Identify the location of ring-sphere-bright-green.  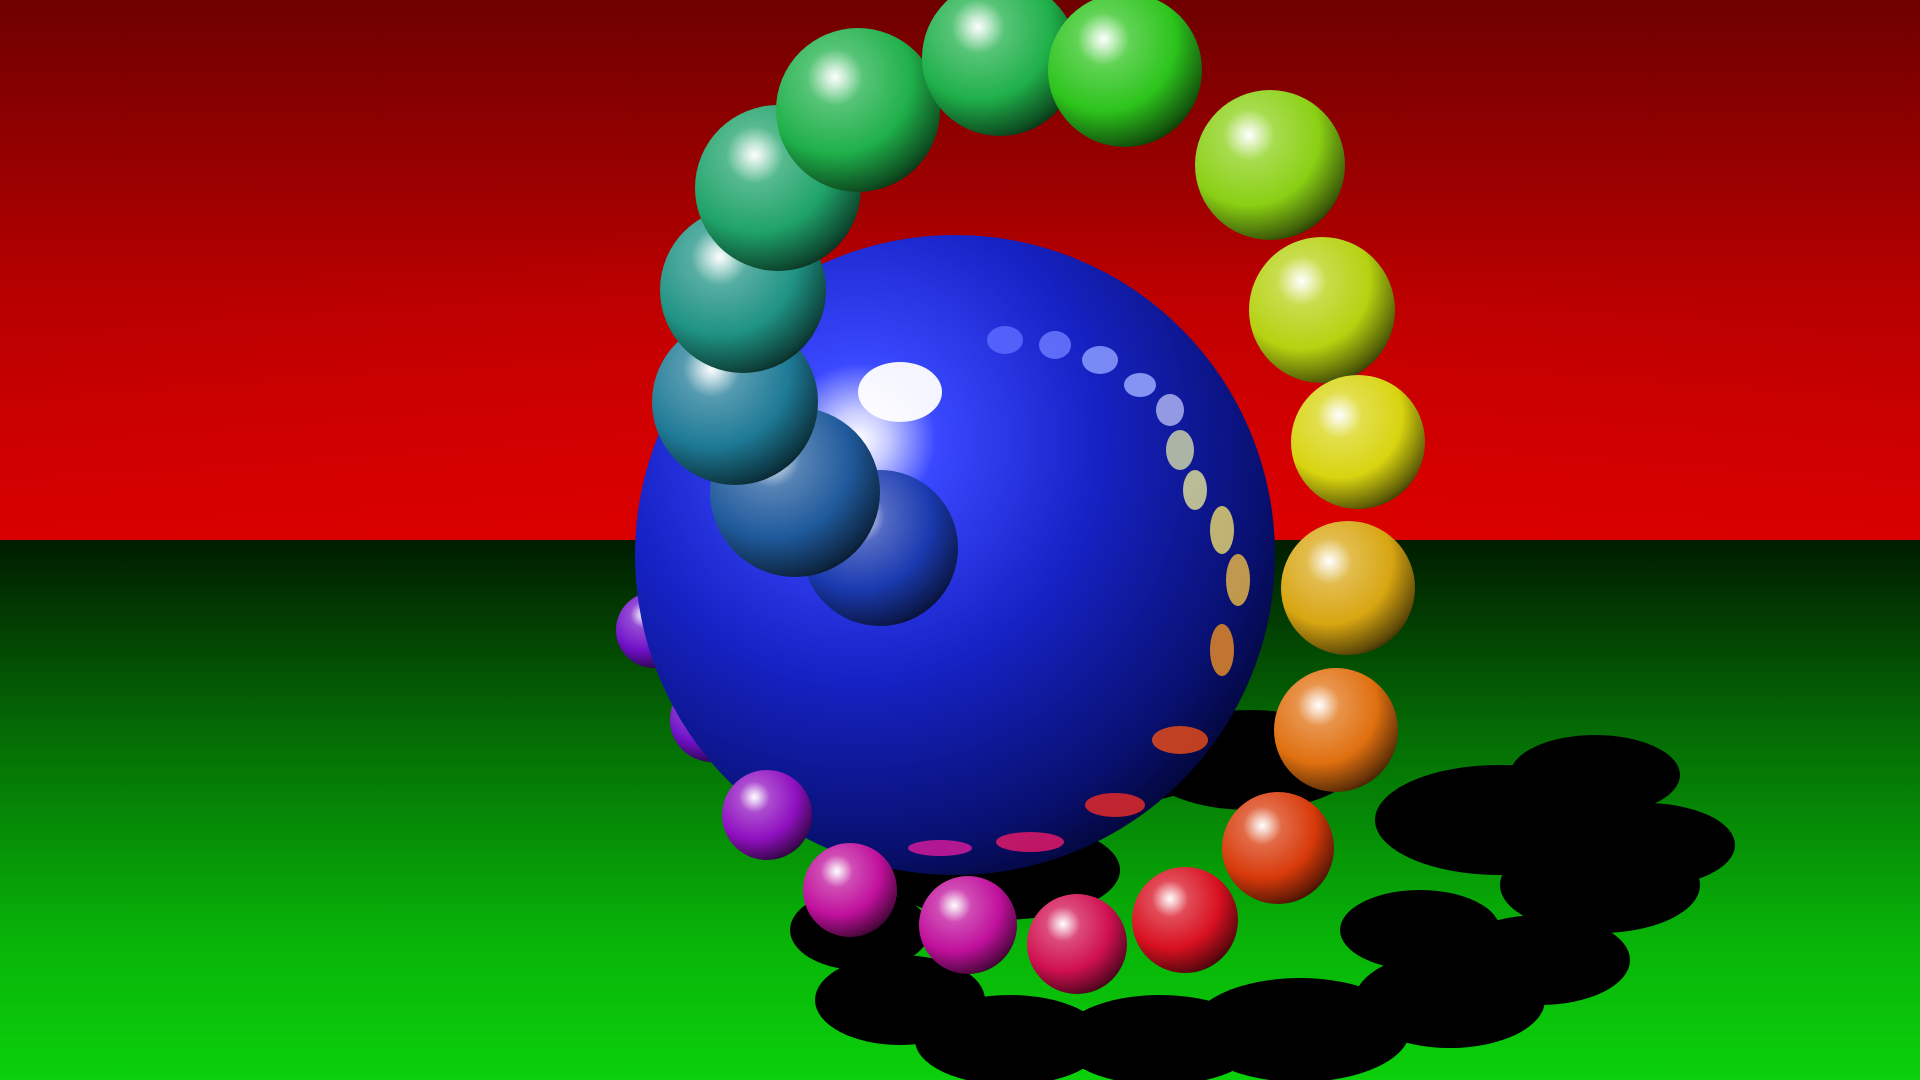
(1125, 73).